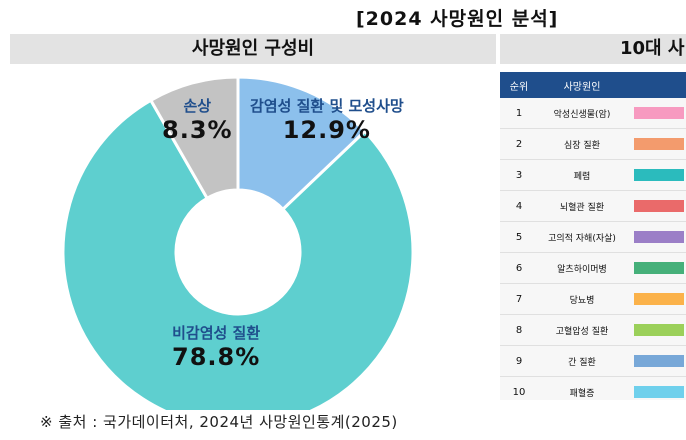  I want to click on table-row: 10 패혈증, so click(593, 388).